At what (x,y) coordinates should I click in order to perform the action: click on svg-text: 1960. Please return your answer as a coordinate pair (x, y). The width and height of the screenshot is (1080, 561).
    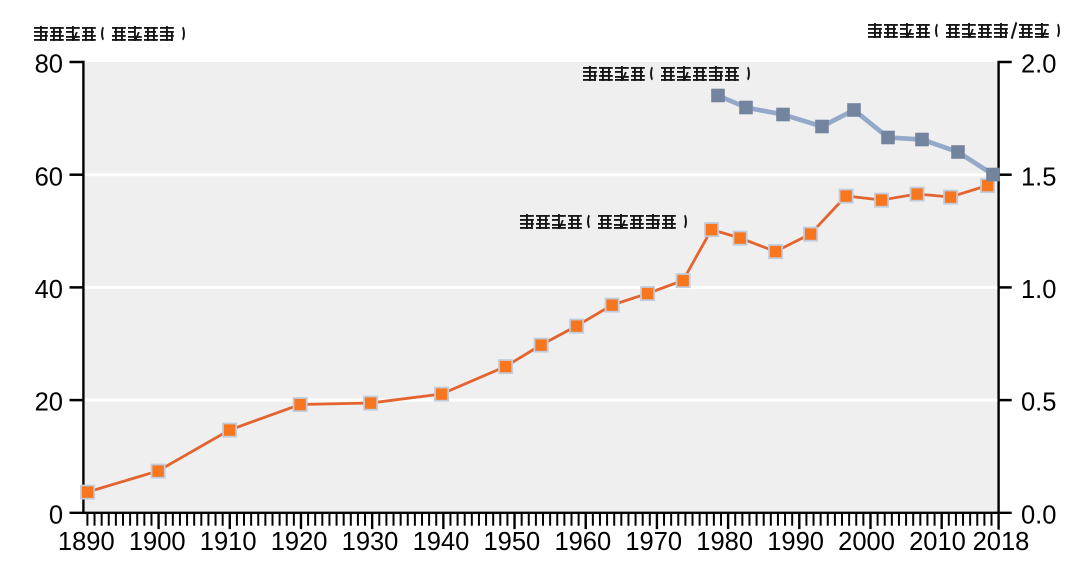
    Looking at the image, I should click on (582, 542).